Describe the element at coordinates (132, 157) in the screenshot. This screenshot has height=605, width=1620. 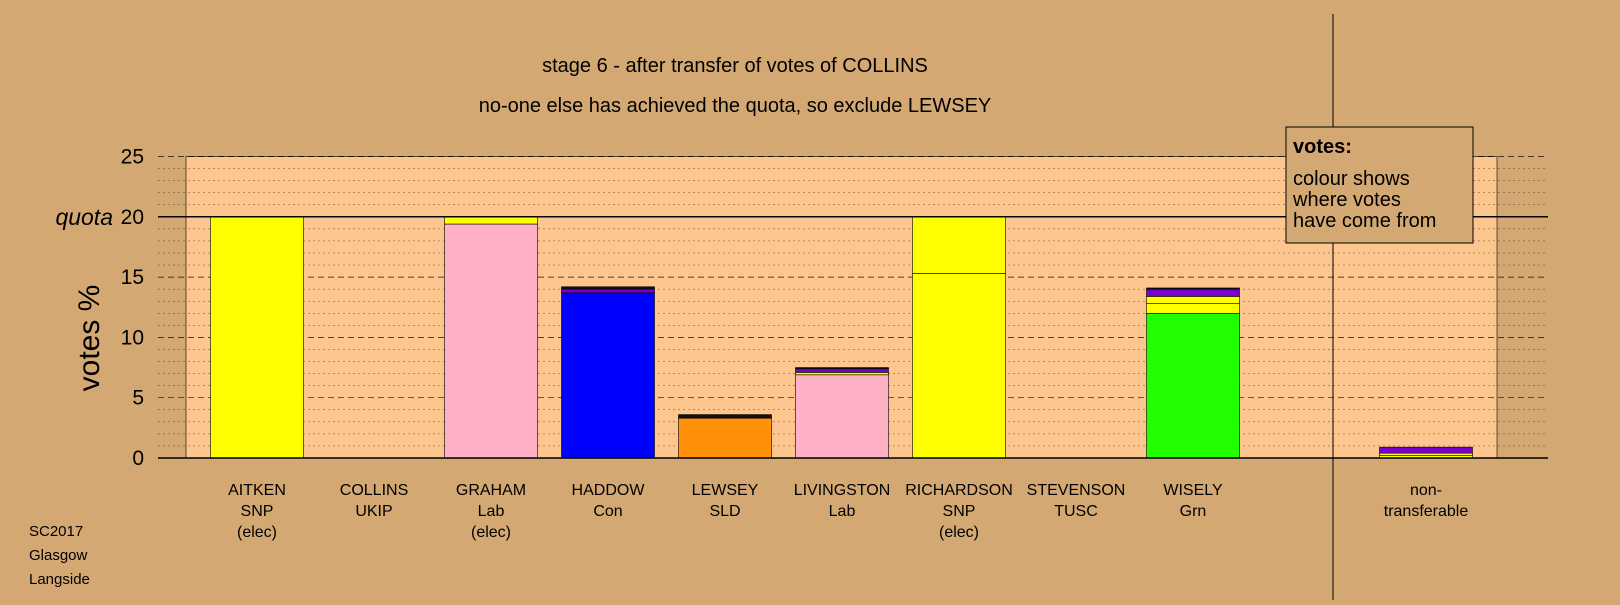
I see `y-tick-label: 25` at that location.